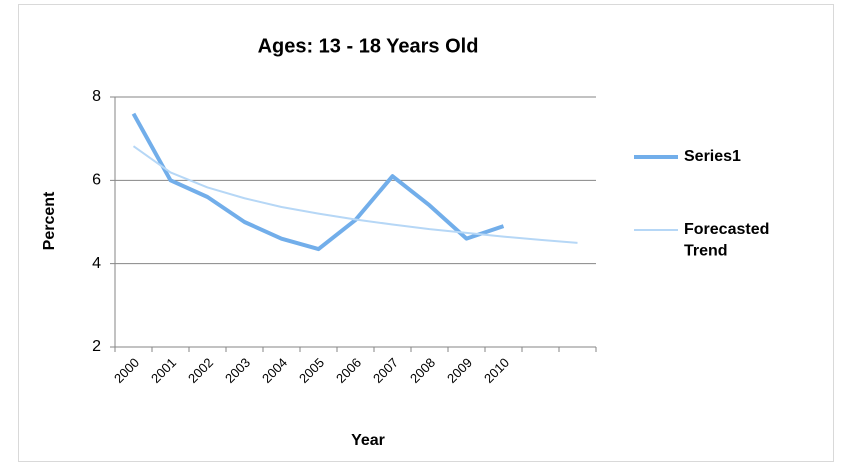  I want to click on y-tick-label: 8, so click(96, 96).